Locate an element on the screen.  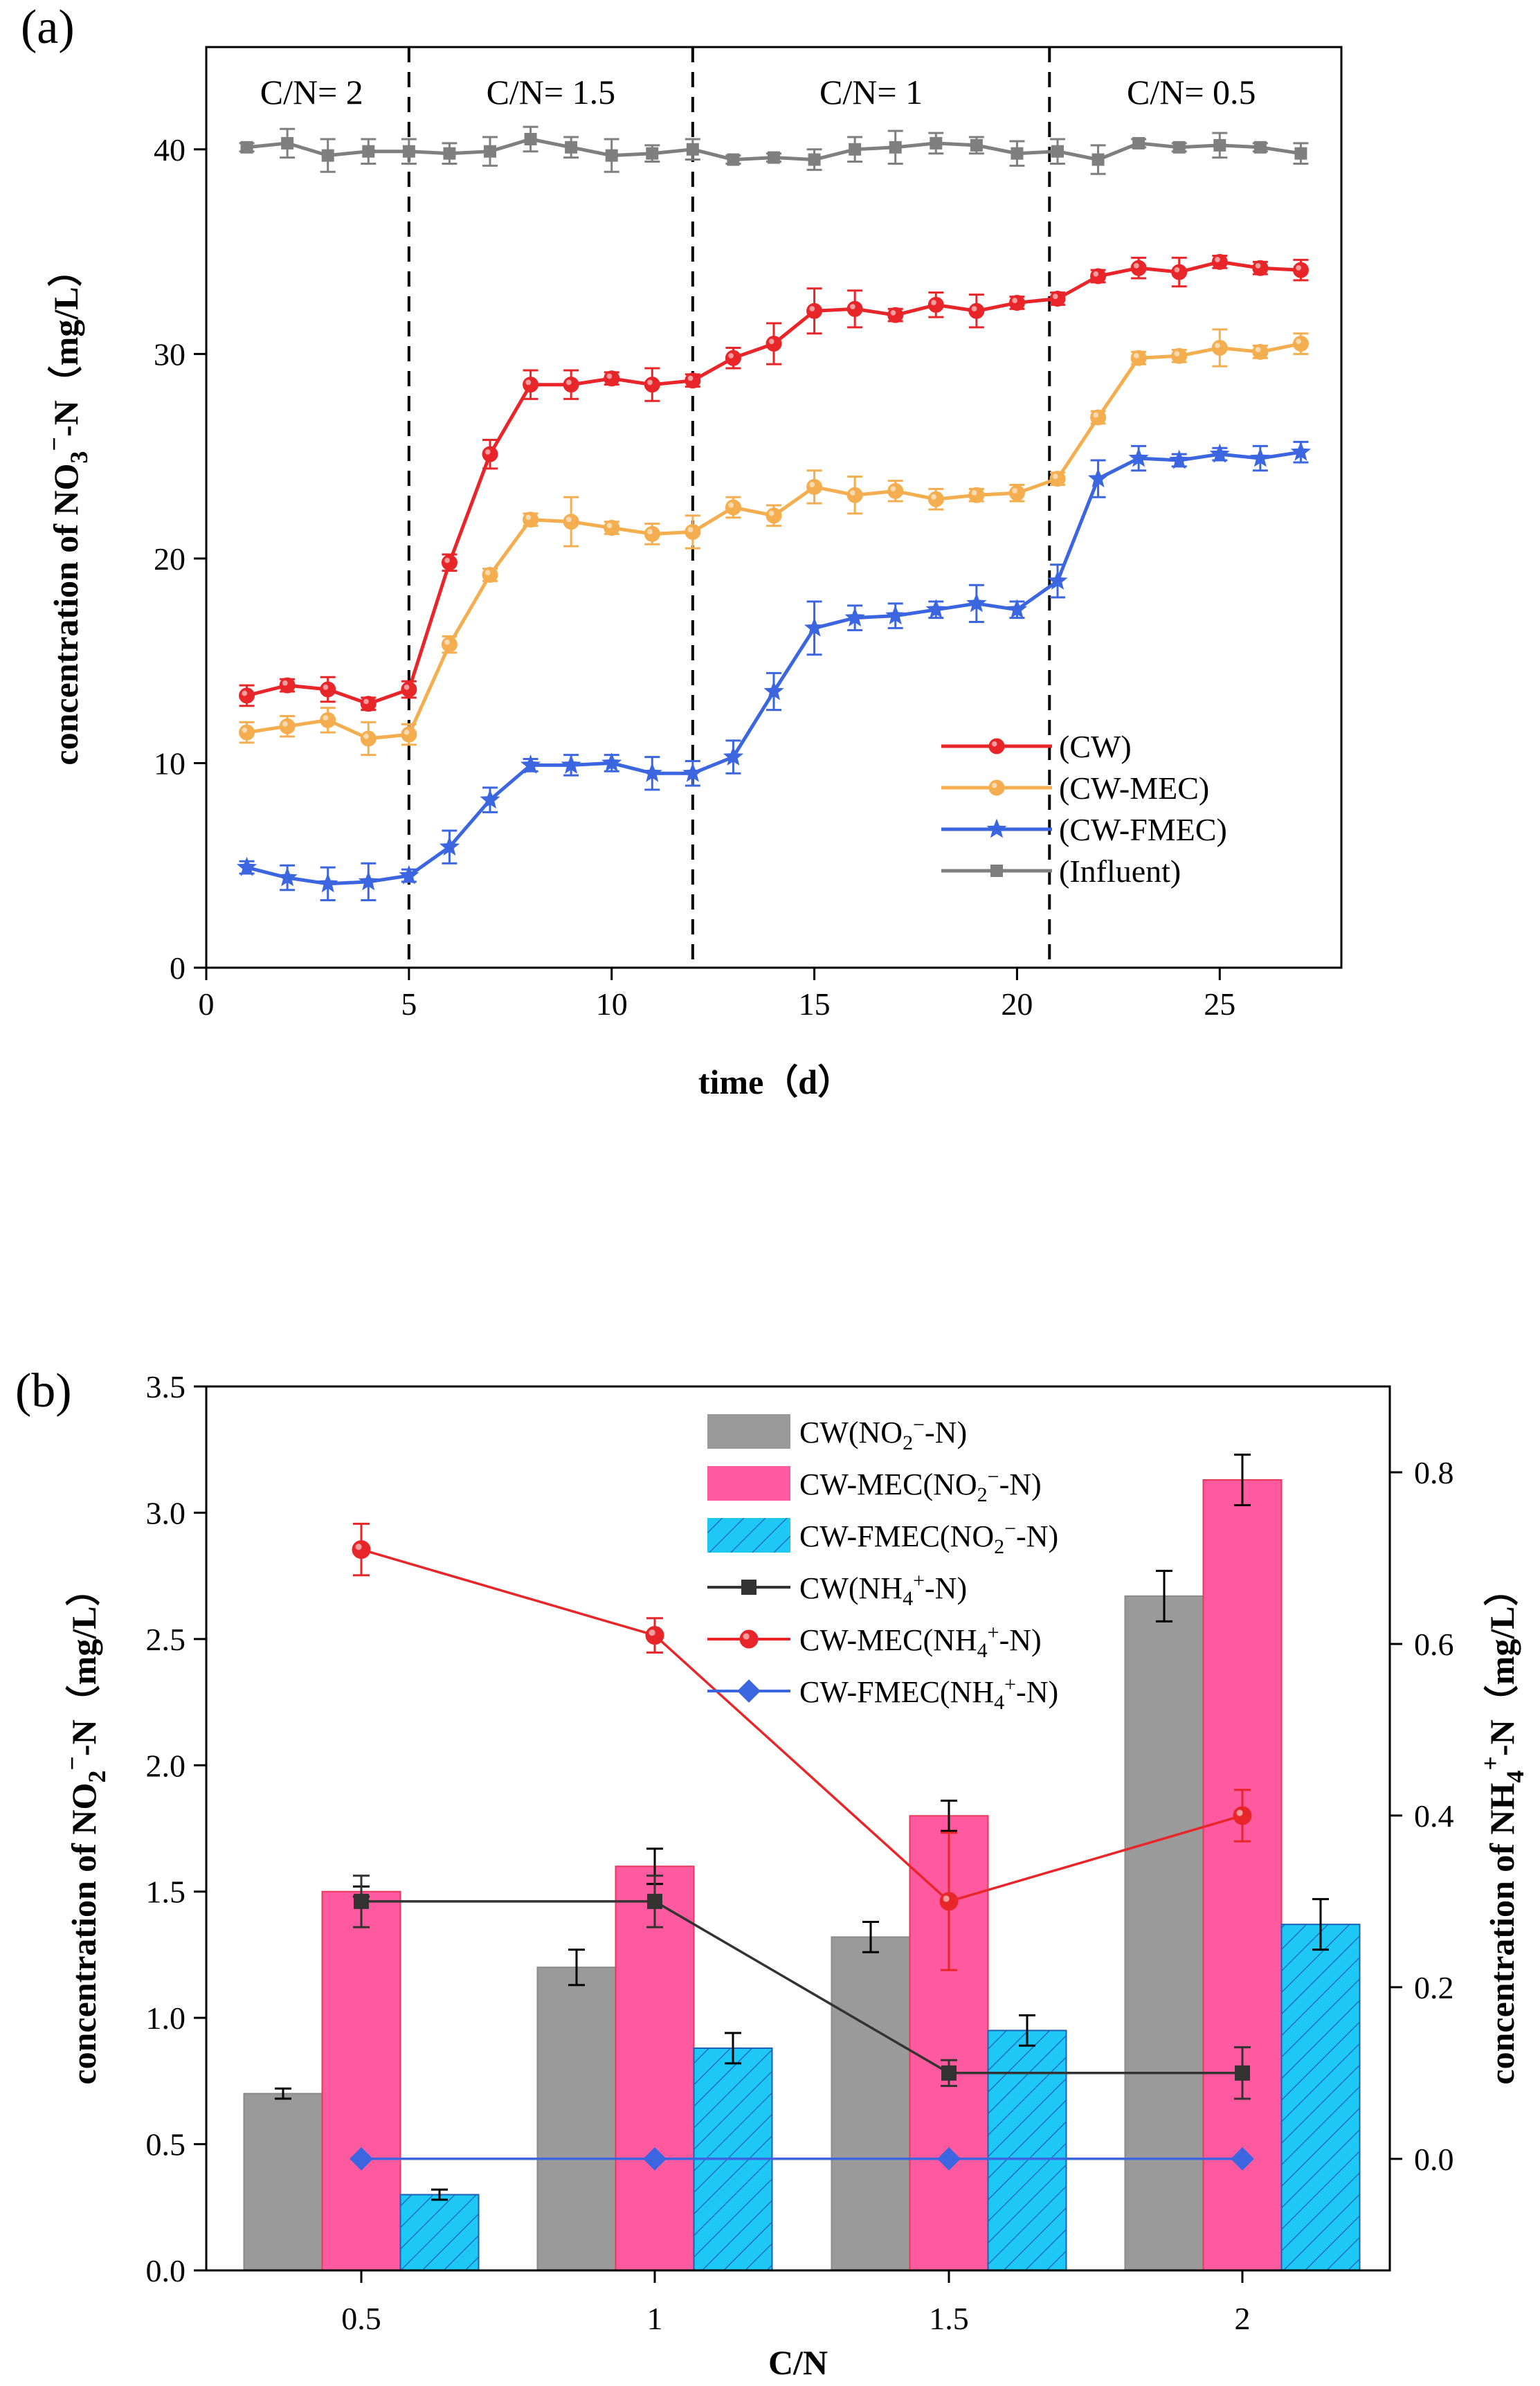
line-series is located at coordinates (802, 1987).